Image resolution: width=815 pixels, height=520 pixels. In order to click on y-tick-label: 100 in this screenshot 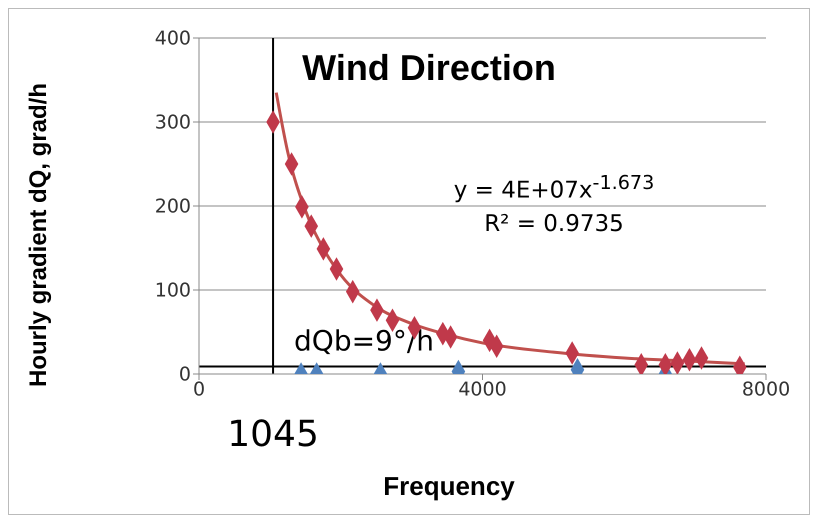, I will do `click(172, 291)`.